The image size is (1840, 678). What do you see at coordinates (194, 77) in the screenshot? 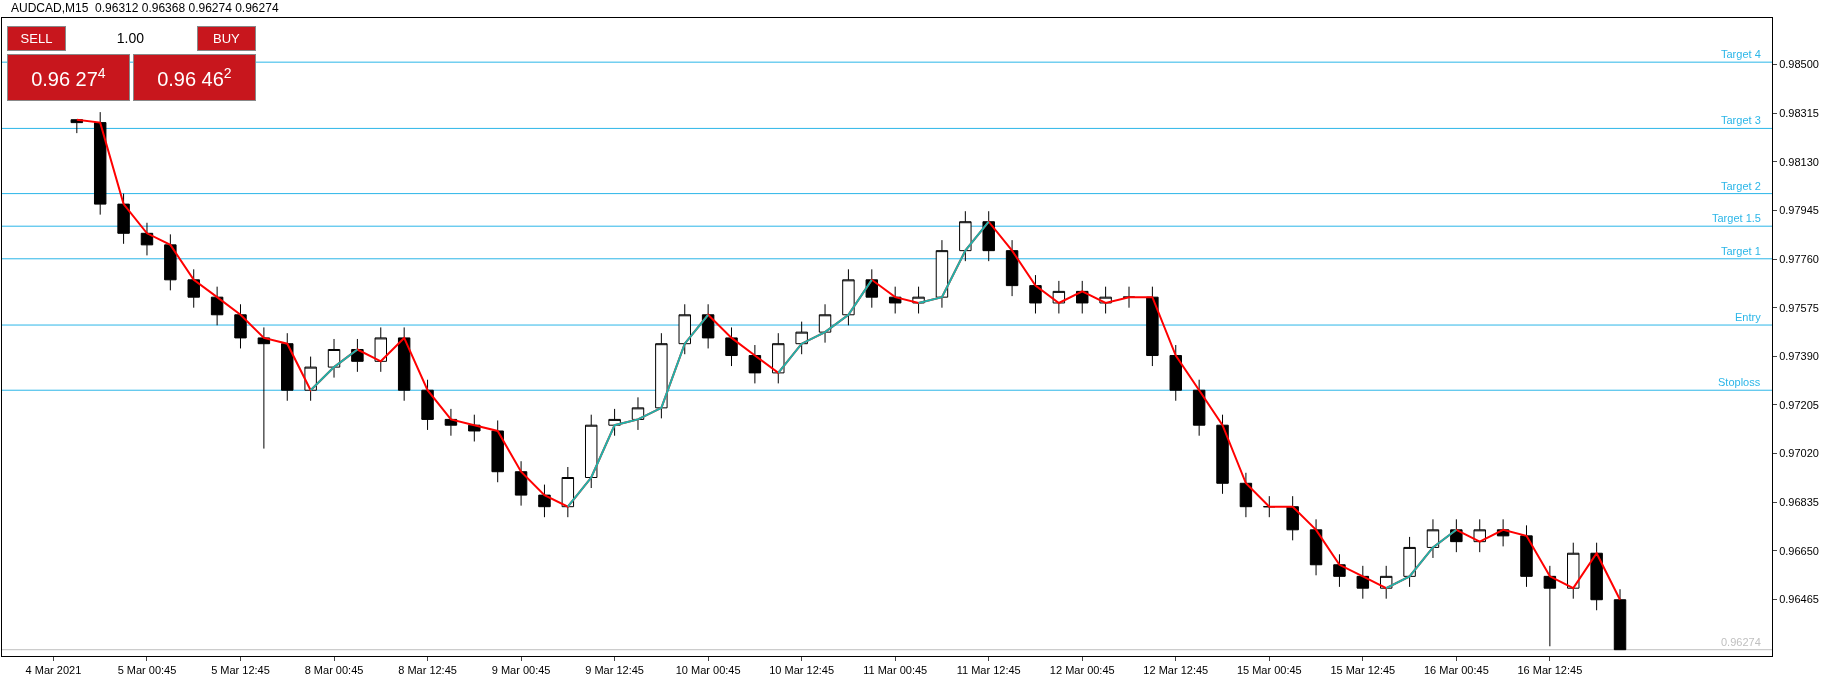
I see `annotation: 0.96 46$^{2}$` at bounding box center [194, 77].